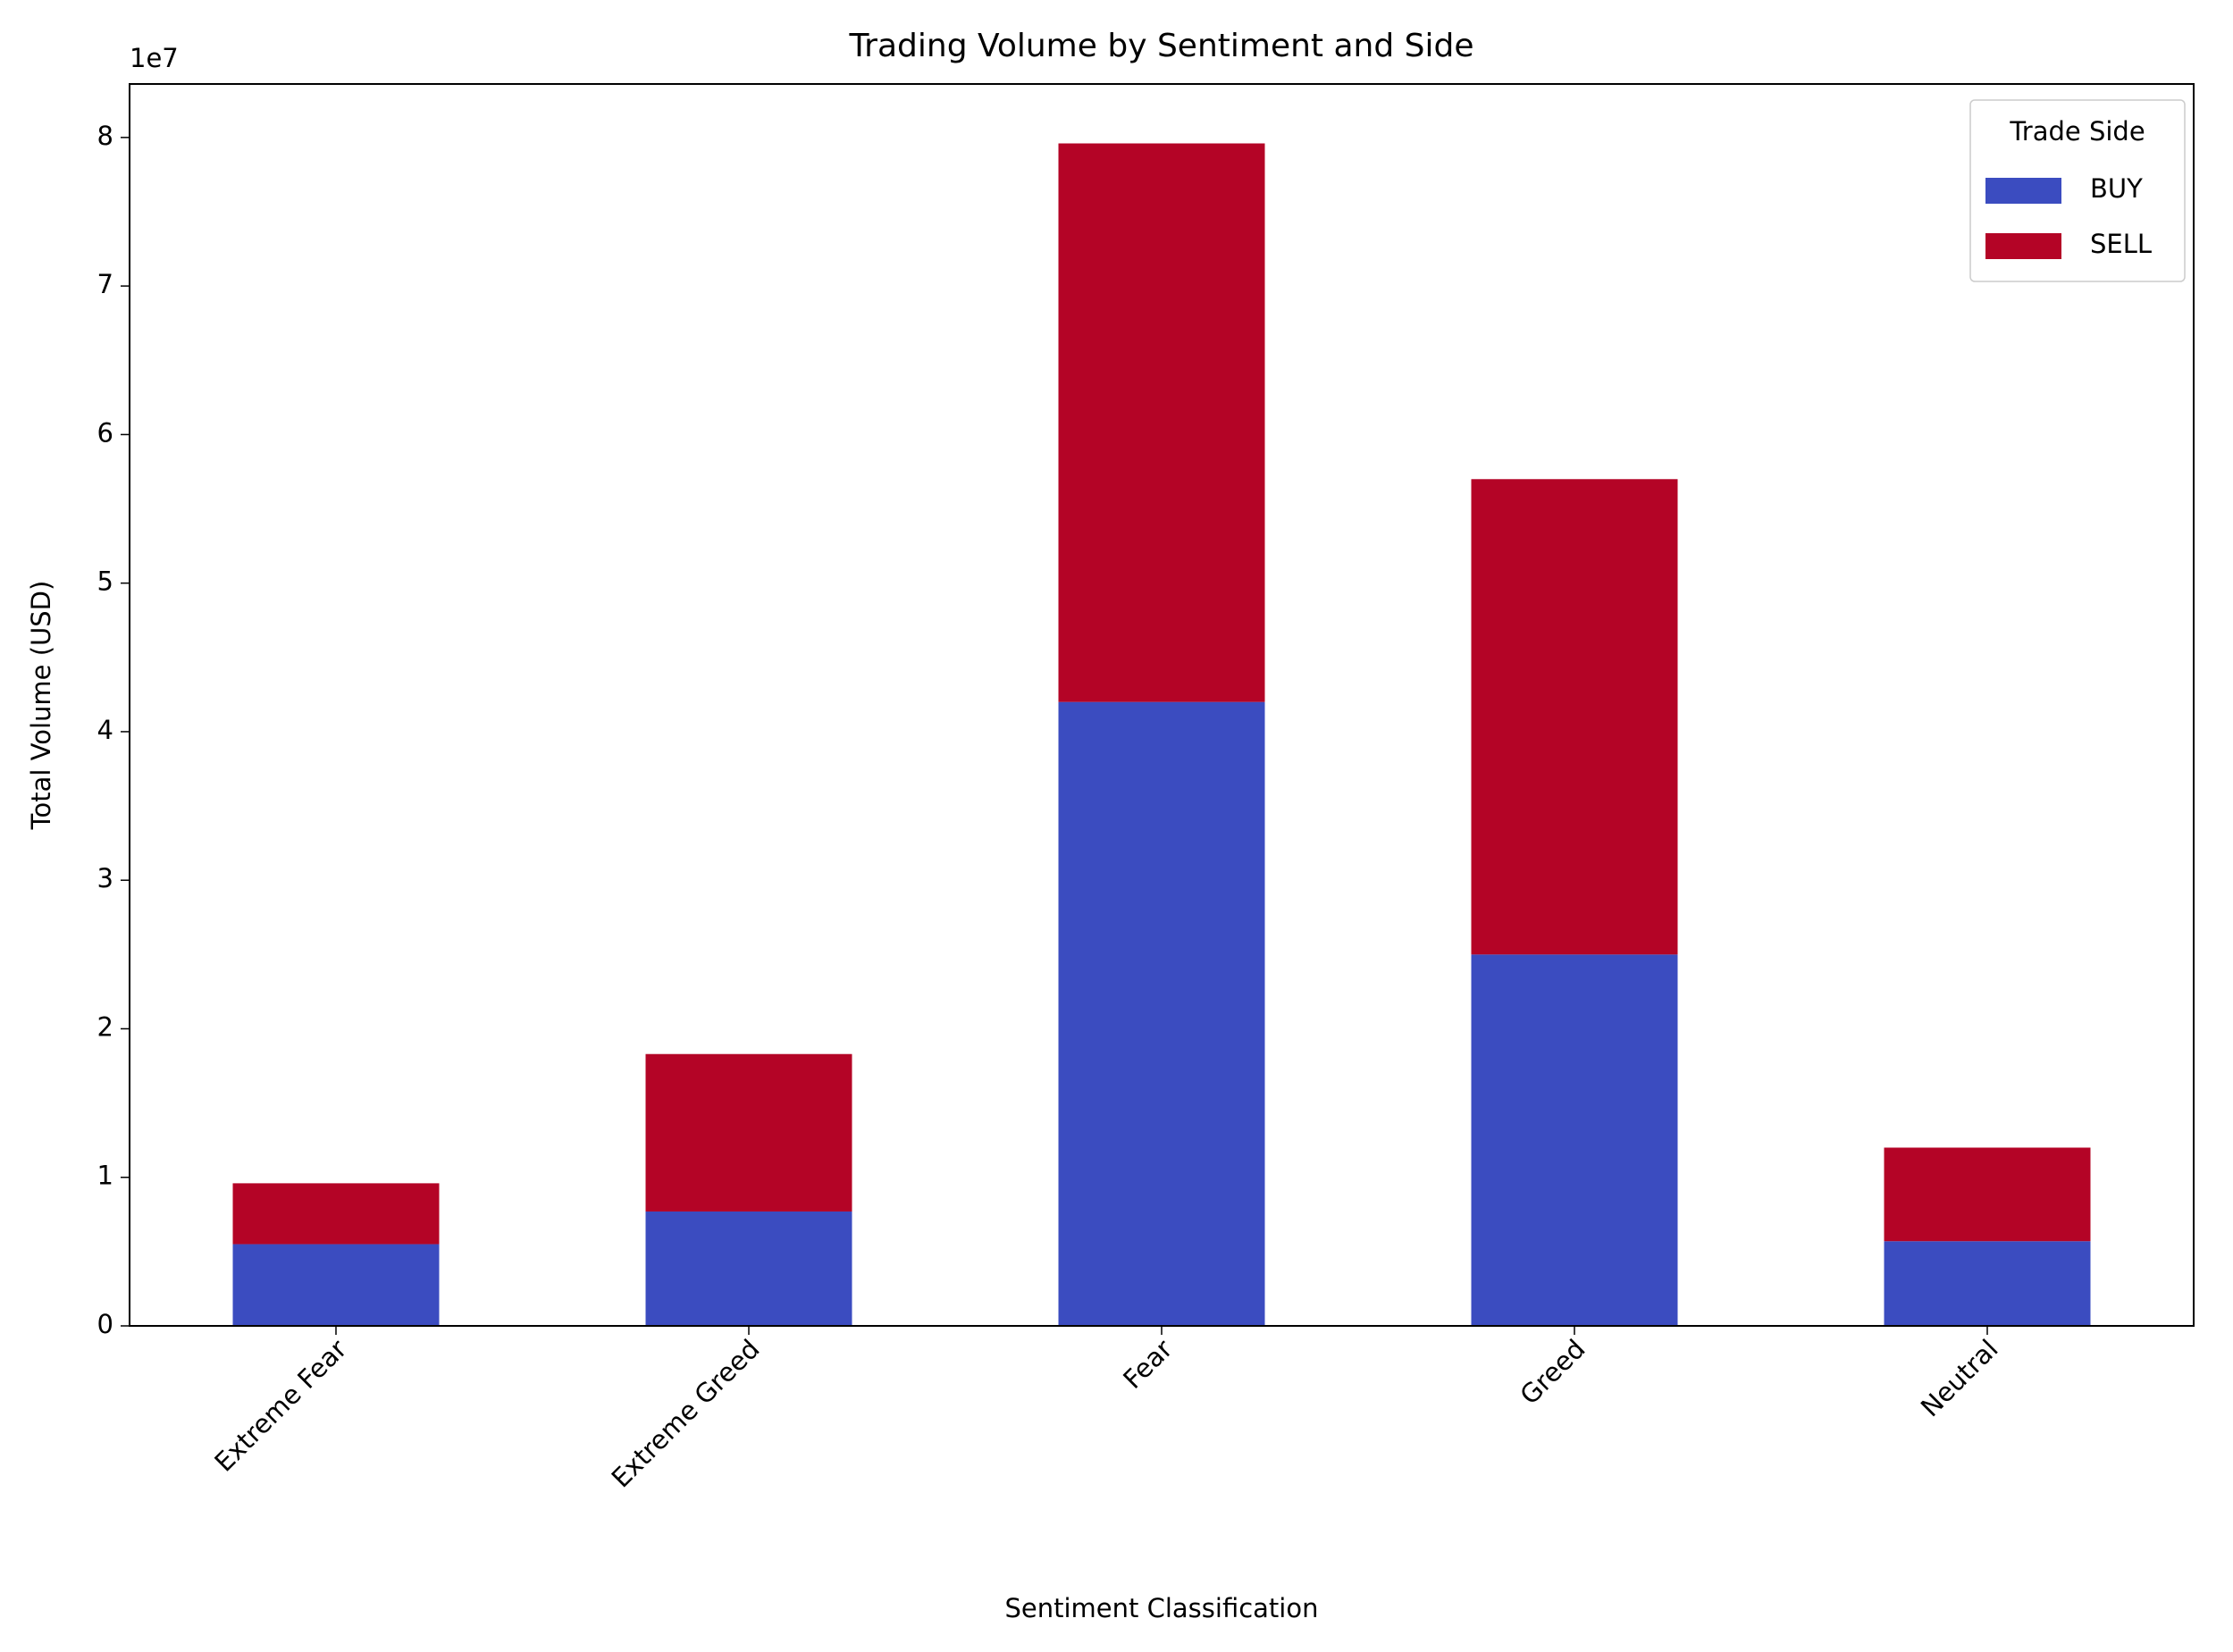 This screenshot has height=1652, width=2233. Describe the element at coordinates (105, 432) in the screenshot. I see `y-tick-label: 6` at that location.